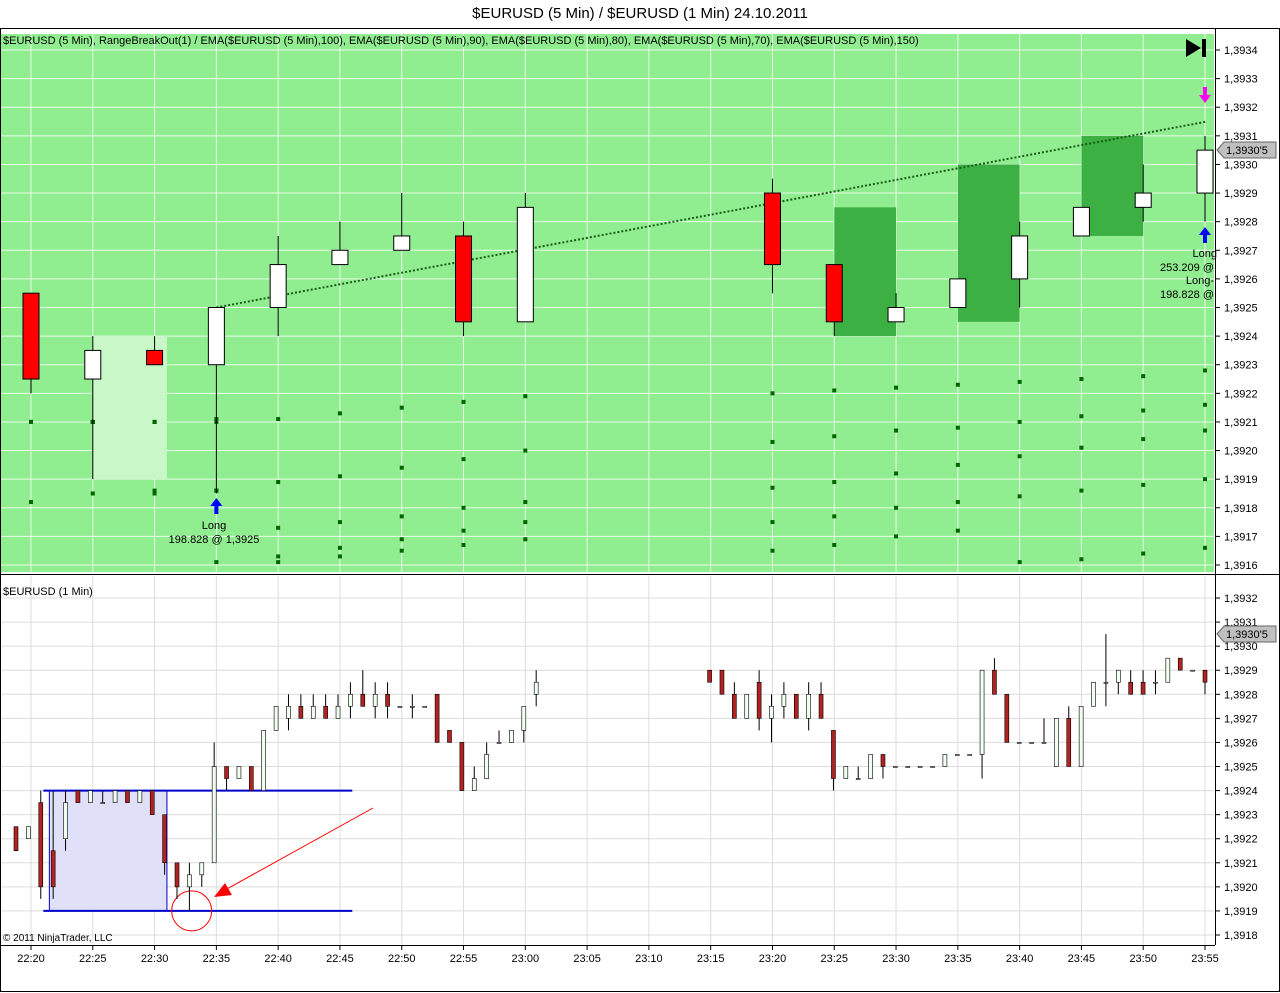 The width and height of the screenshot is (1280, 993). Describe the element at coordinates (31, 336) in the screenshot. I see `candle-body-22:20` at that location.